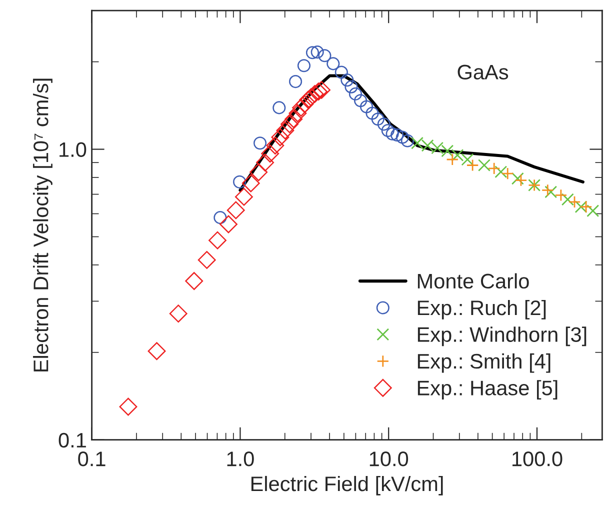  What do you see at coordinates (537, 459) in the screenshot?
I see `x-tick-label: 100.0` at bounding box center [537, 459].